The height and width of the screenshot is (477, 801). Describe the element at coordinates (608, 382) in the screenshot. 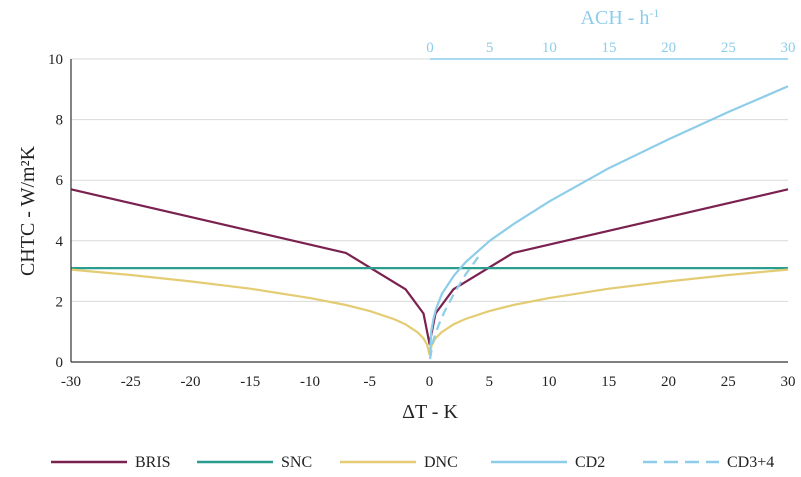

I see `x-tick-label-15: 15` at that location.